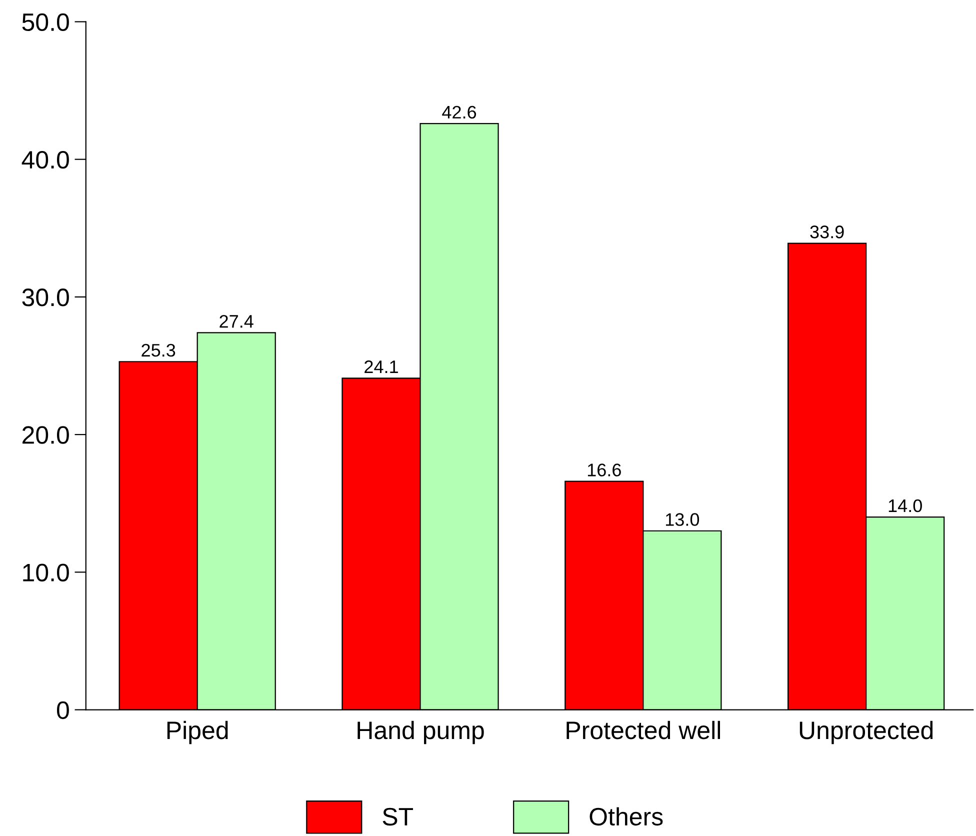  I want to click on x-tick-label: Hand pump, so click(421, 732).